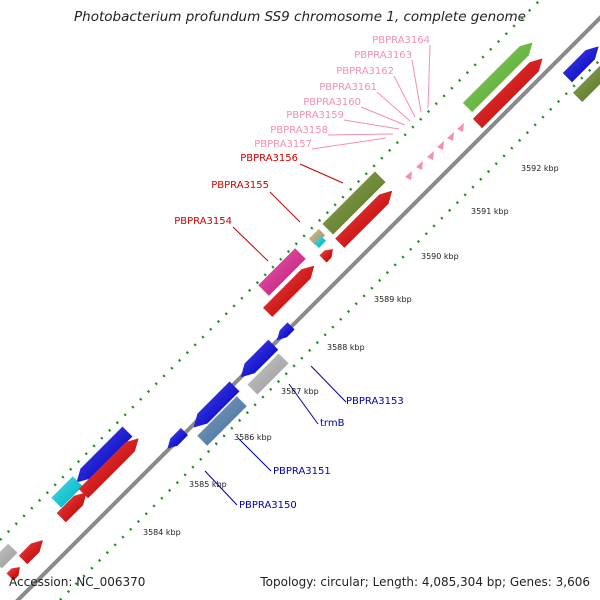 The image size is (600, 600). I want to click on scale-label: 3584 kbp, so click(162, 532).